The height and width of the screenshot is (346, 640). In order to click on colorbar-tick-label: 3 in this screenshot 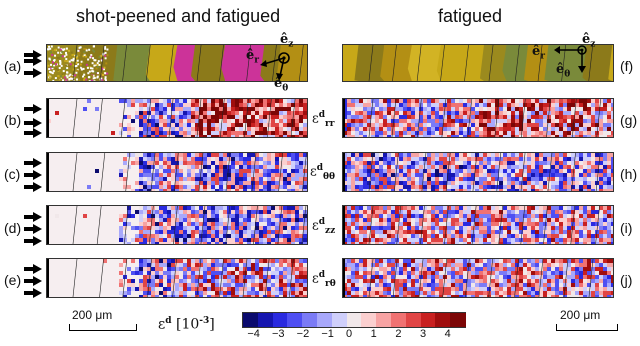, I will do `click(423, 334)`.